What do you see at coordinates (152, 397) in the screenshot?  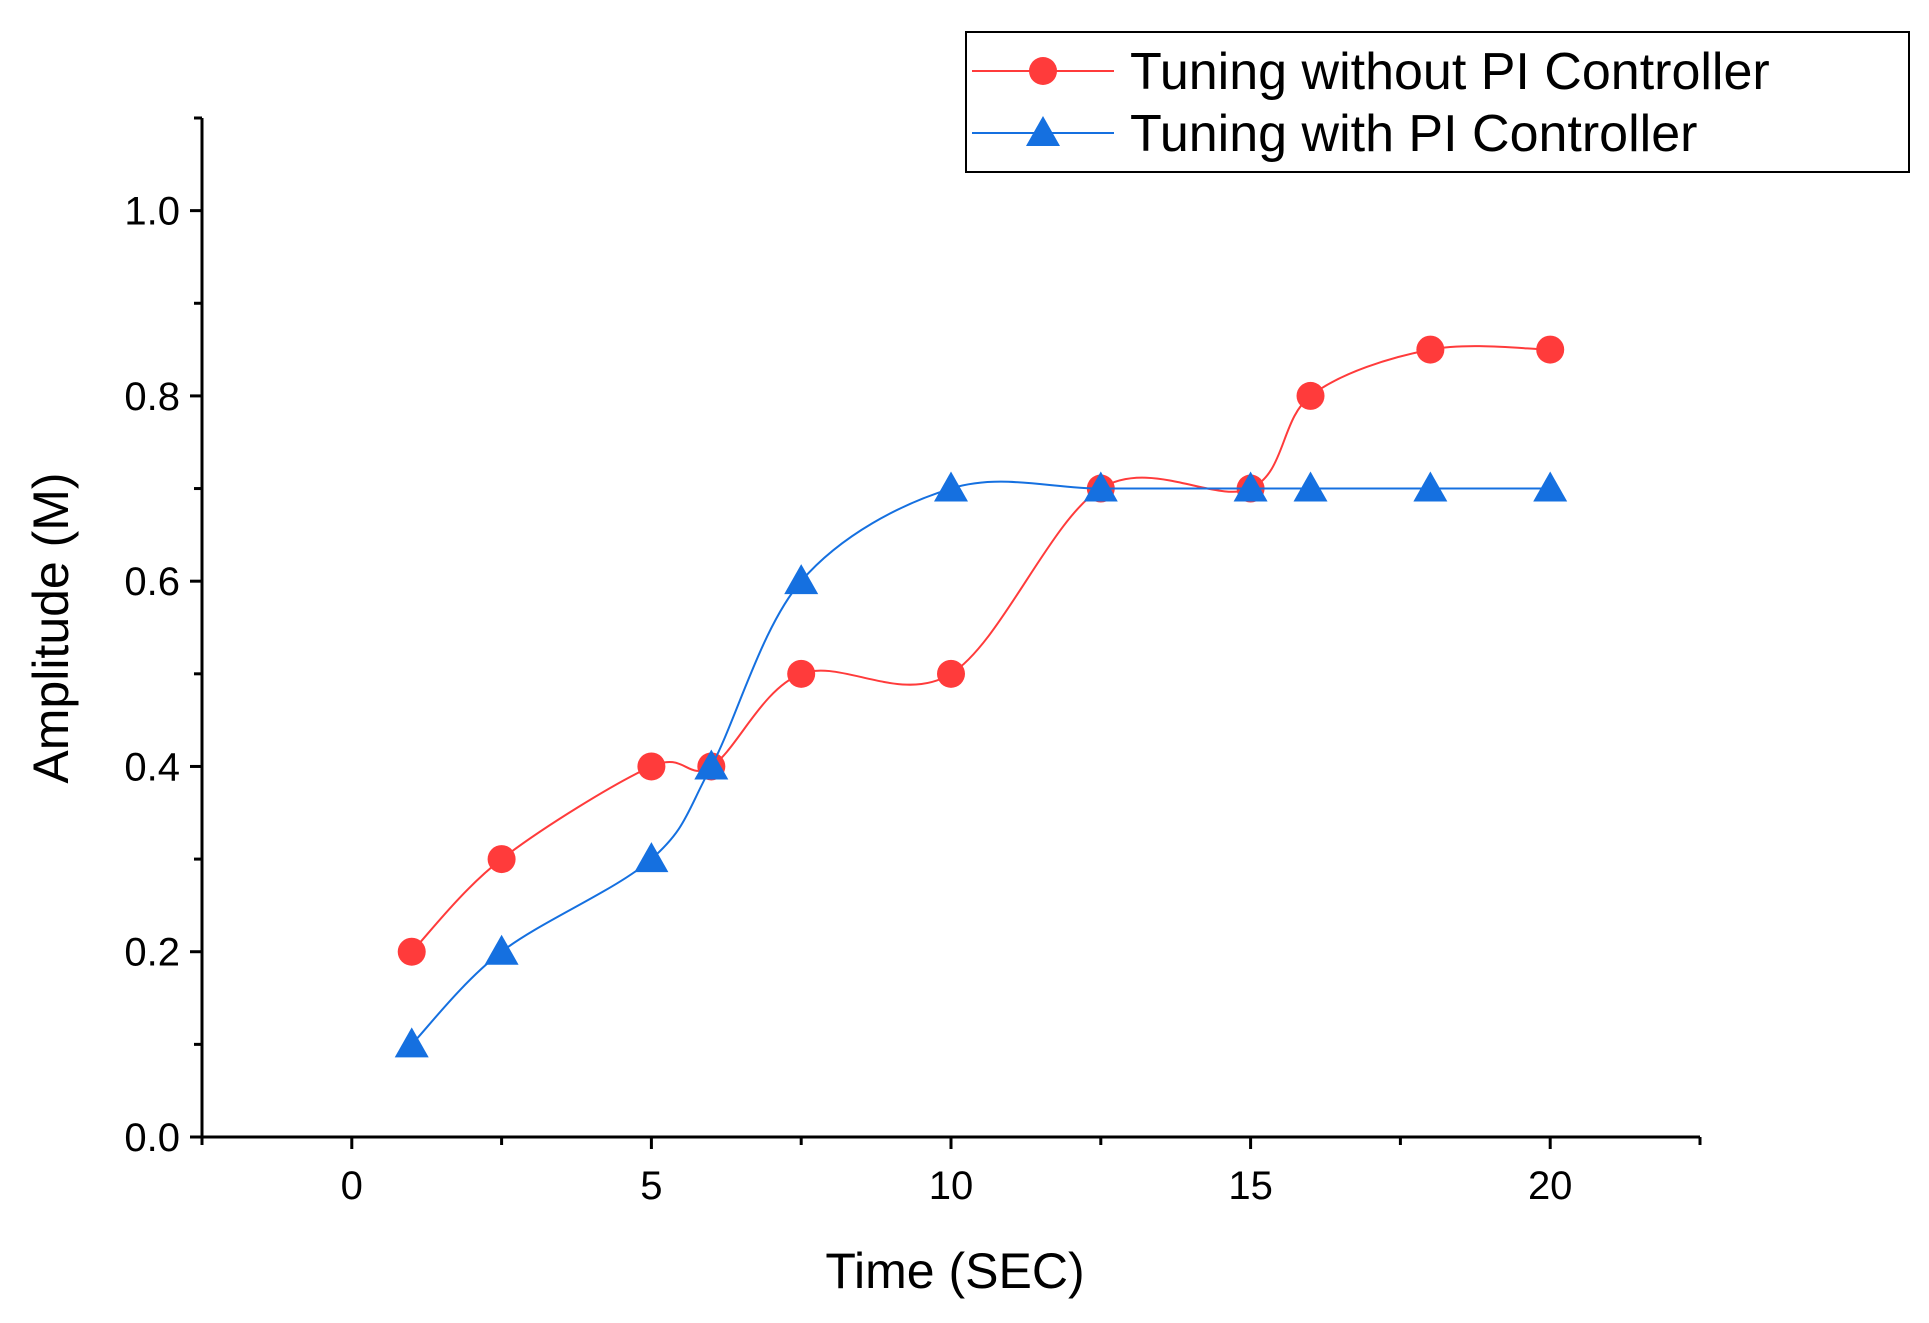 I see `y-tick-label-0.8: 0.8` at bounding box center [152, 397].